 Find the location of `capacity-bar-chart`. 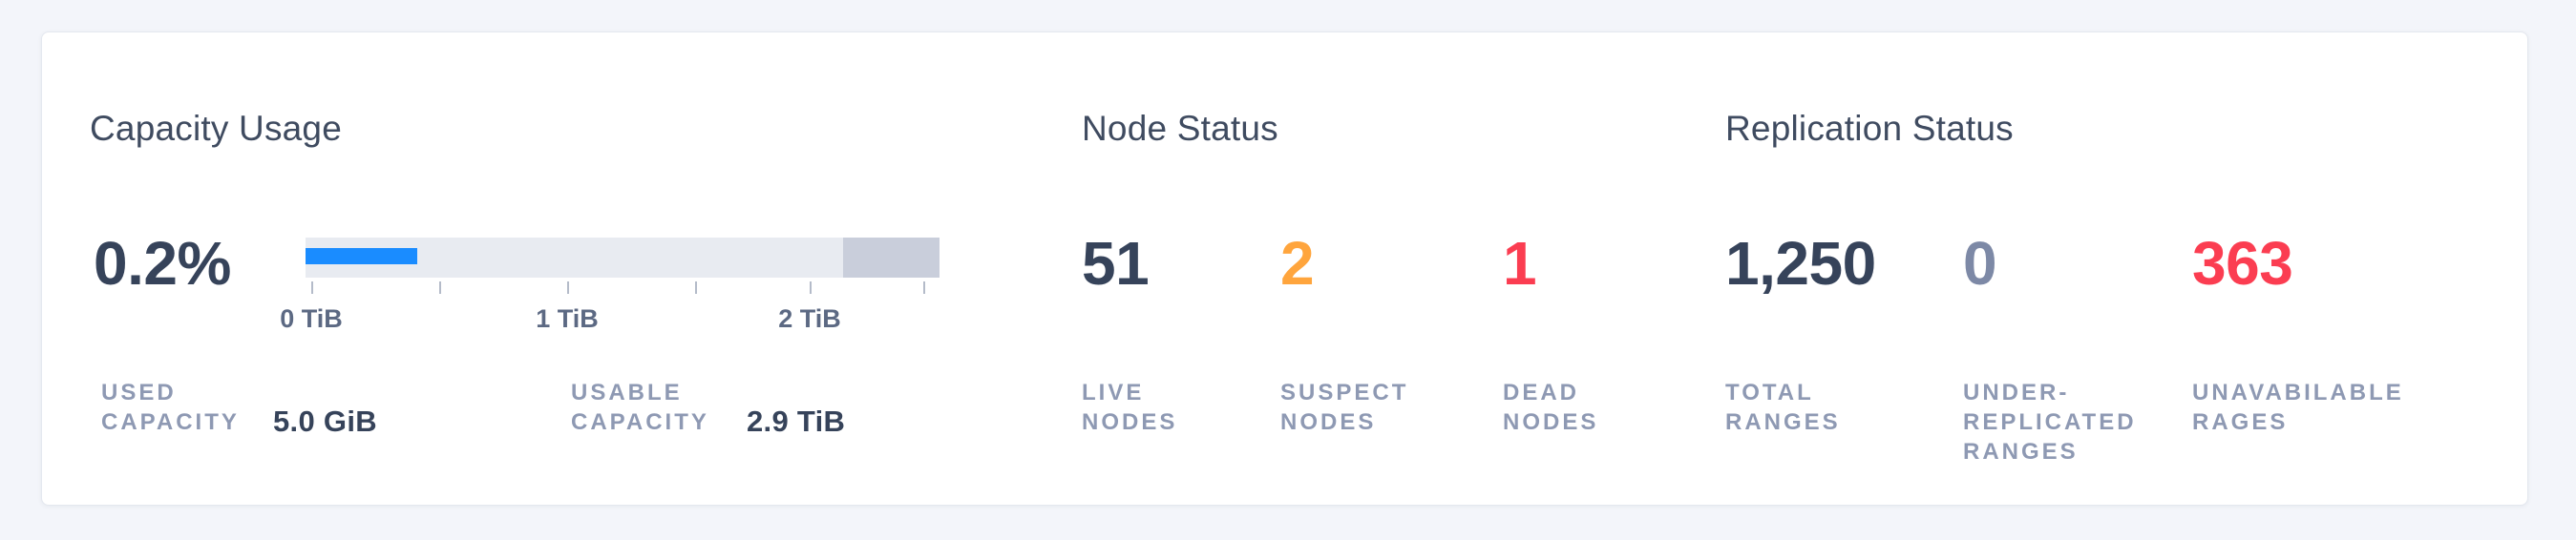

capacity-bar-chart is located at coordinates (623, 258).